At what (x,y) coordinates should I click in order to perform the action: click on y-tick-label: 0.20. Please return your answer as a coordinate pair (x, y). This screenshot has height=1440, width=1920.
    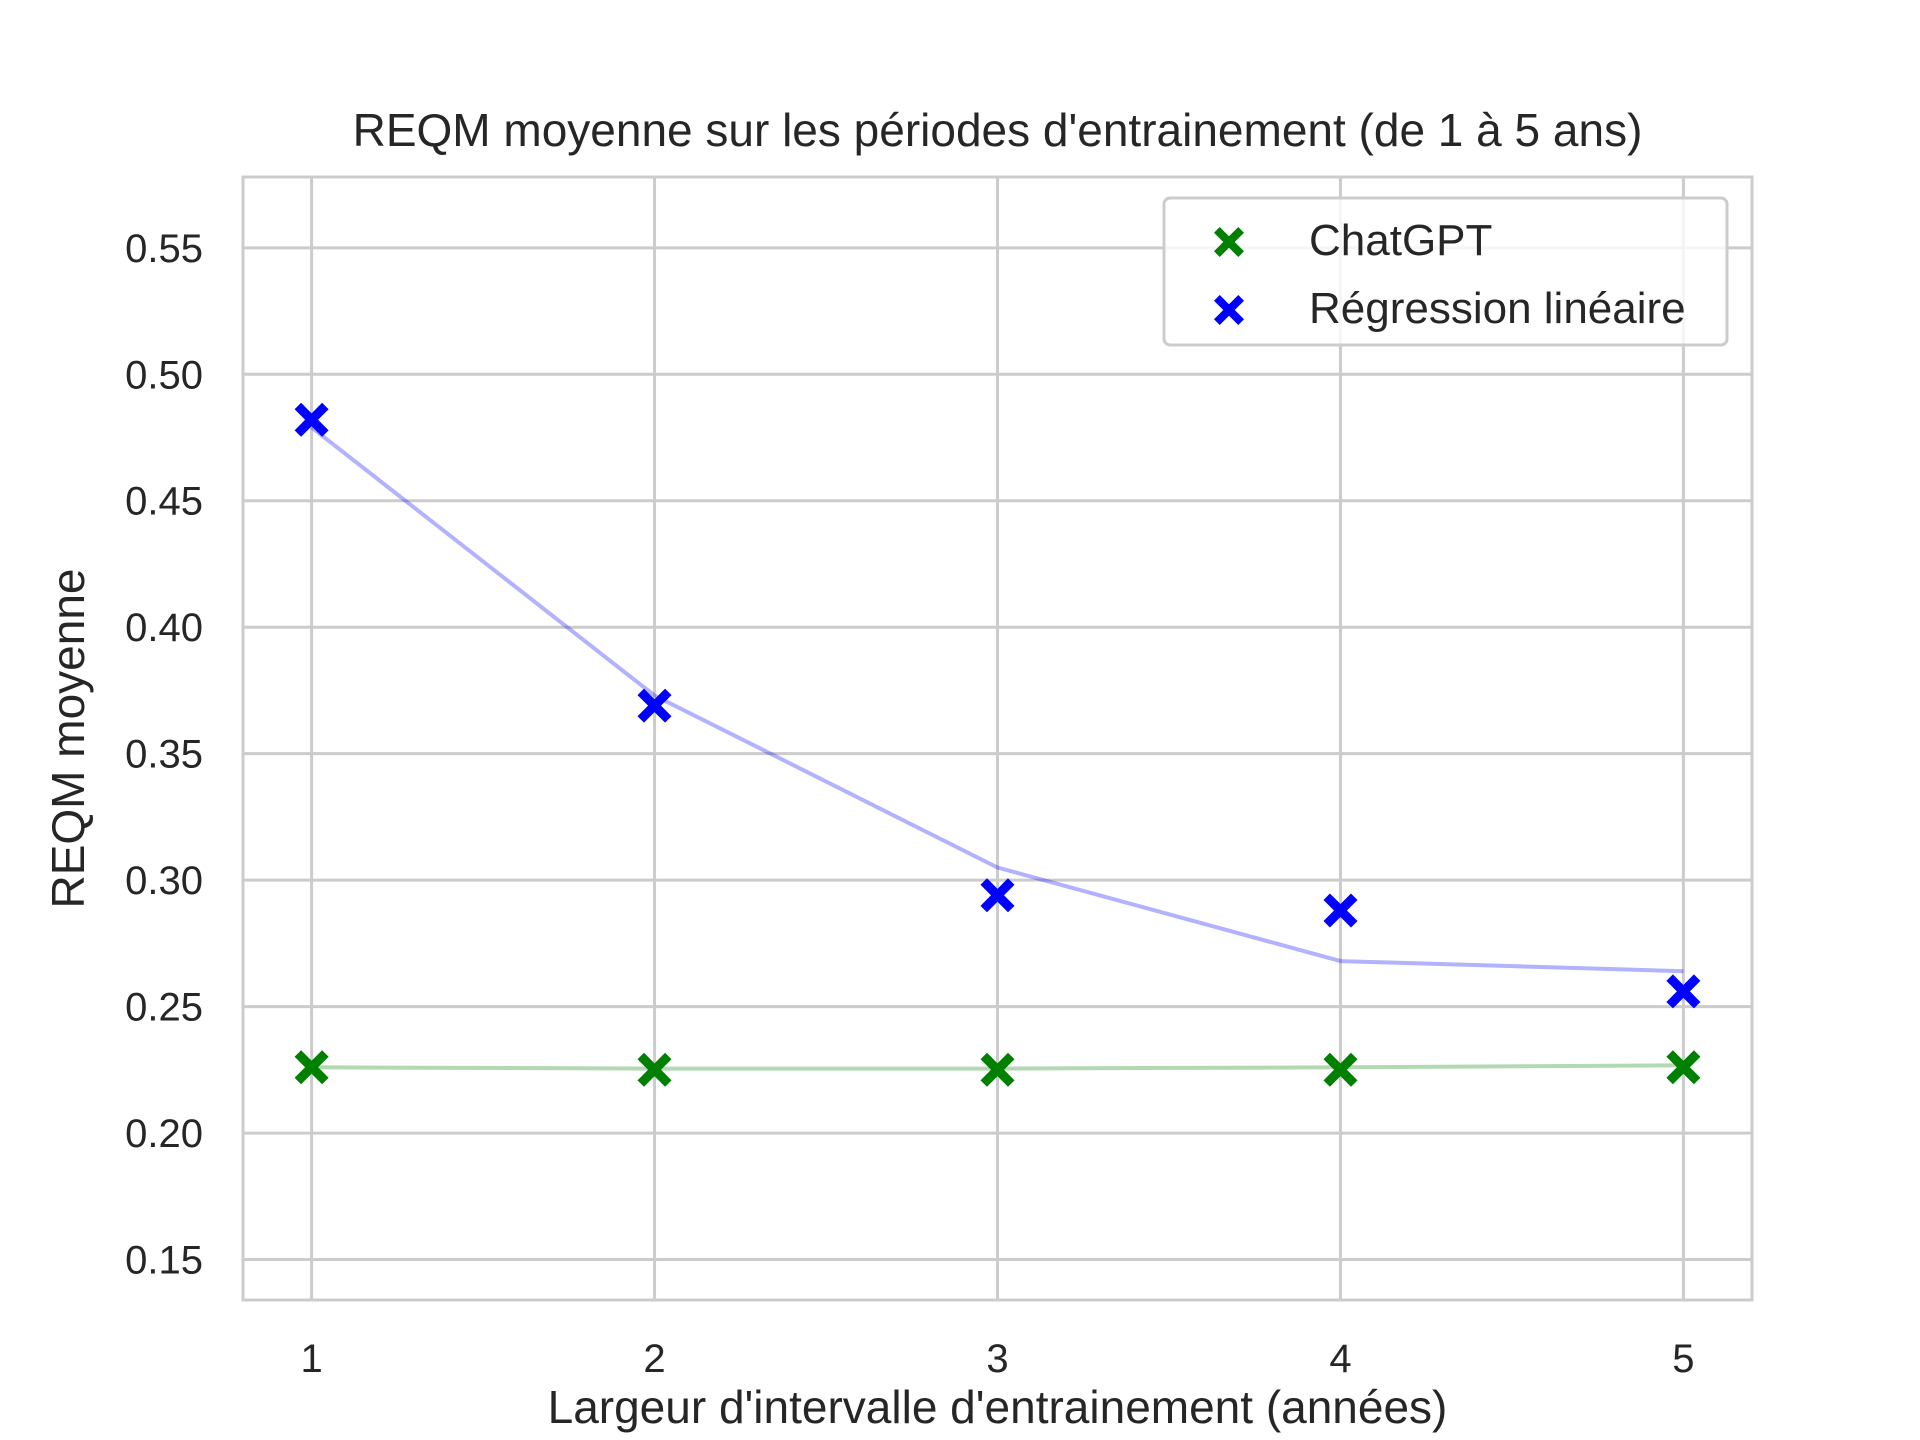
    Looking at the image, I should click on (164, 1134).